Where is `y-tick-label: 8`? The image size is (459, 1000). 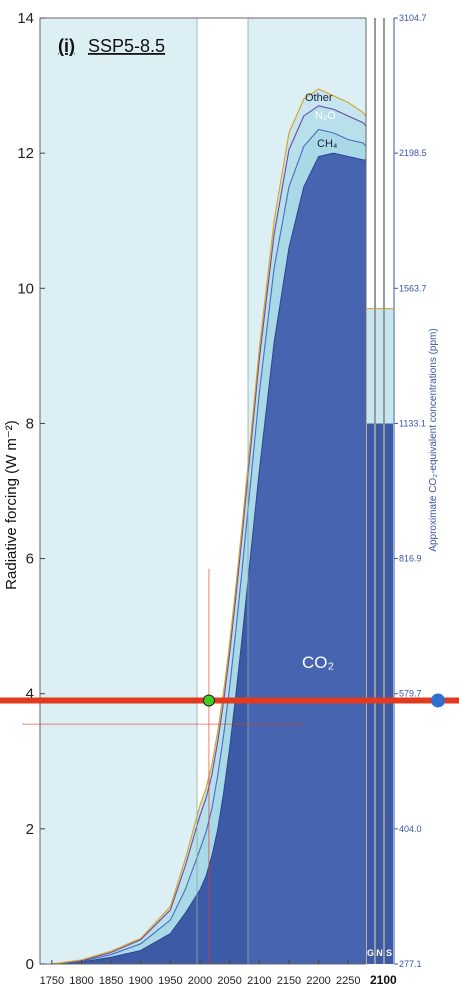
y-tick-label: 8 is located at coordinates (30, 423).